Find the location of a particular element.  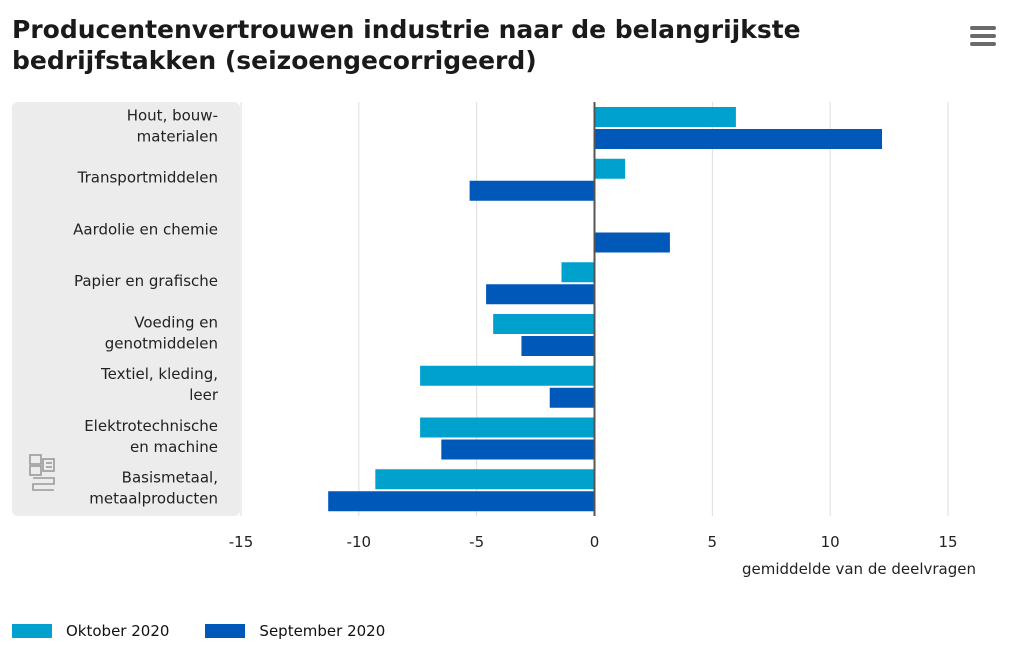

category-label: Voeding en genotmiddelen is located at coordinates (161, 332).